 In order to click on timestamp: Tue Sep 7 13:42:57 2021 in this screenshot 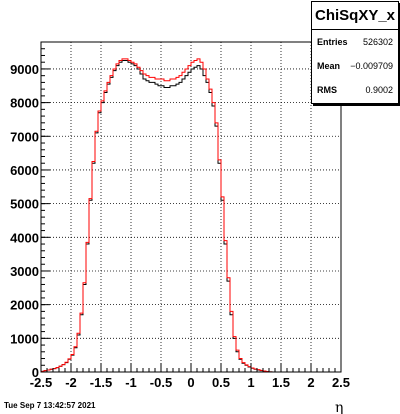, I will do `click(50, 405)`.